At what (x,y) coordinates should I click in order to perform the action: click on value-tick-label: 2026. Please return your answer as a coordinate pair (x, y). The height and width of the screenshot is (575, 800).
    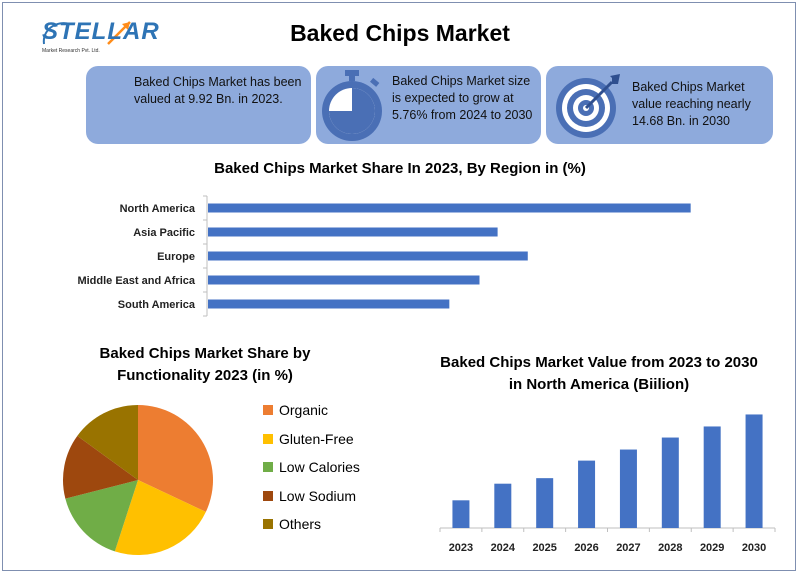
    Looking at the image, I should click on (586, 548).